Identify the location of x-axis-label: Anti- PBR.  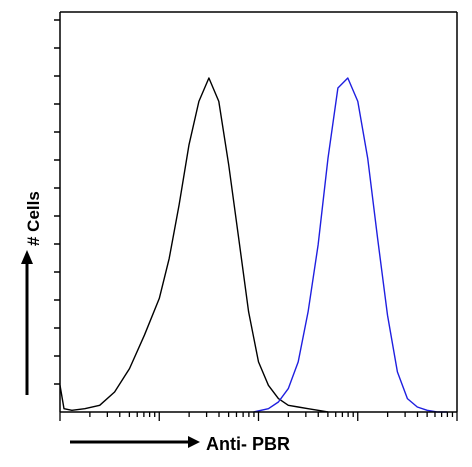
(248, 444).